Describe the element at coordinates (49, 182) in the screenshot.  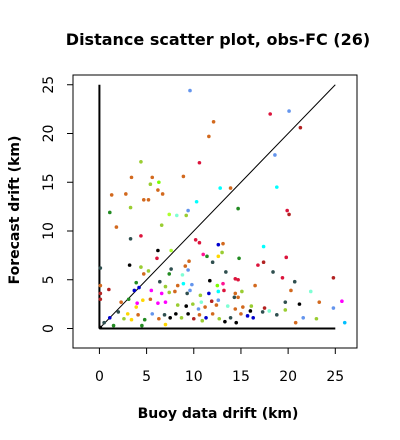
I see `y-tick-label: 15` at that location.